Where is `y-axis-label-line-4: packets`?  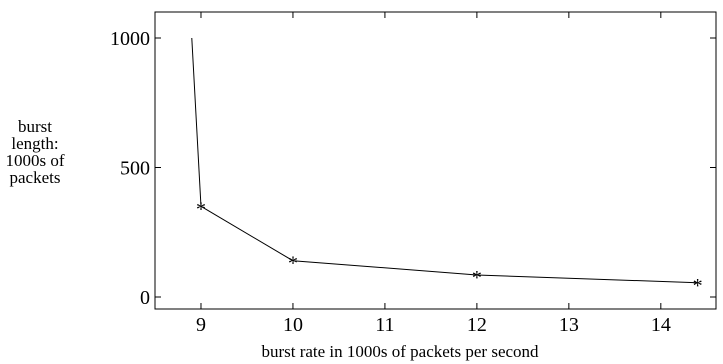 y-axis-label-line-4: packets is located at coordinates (35, 177).